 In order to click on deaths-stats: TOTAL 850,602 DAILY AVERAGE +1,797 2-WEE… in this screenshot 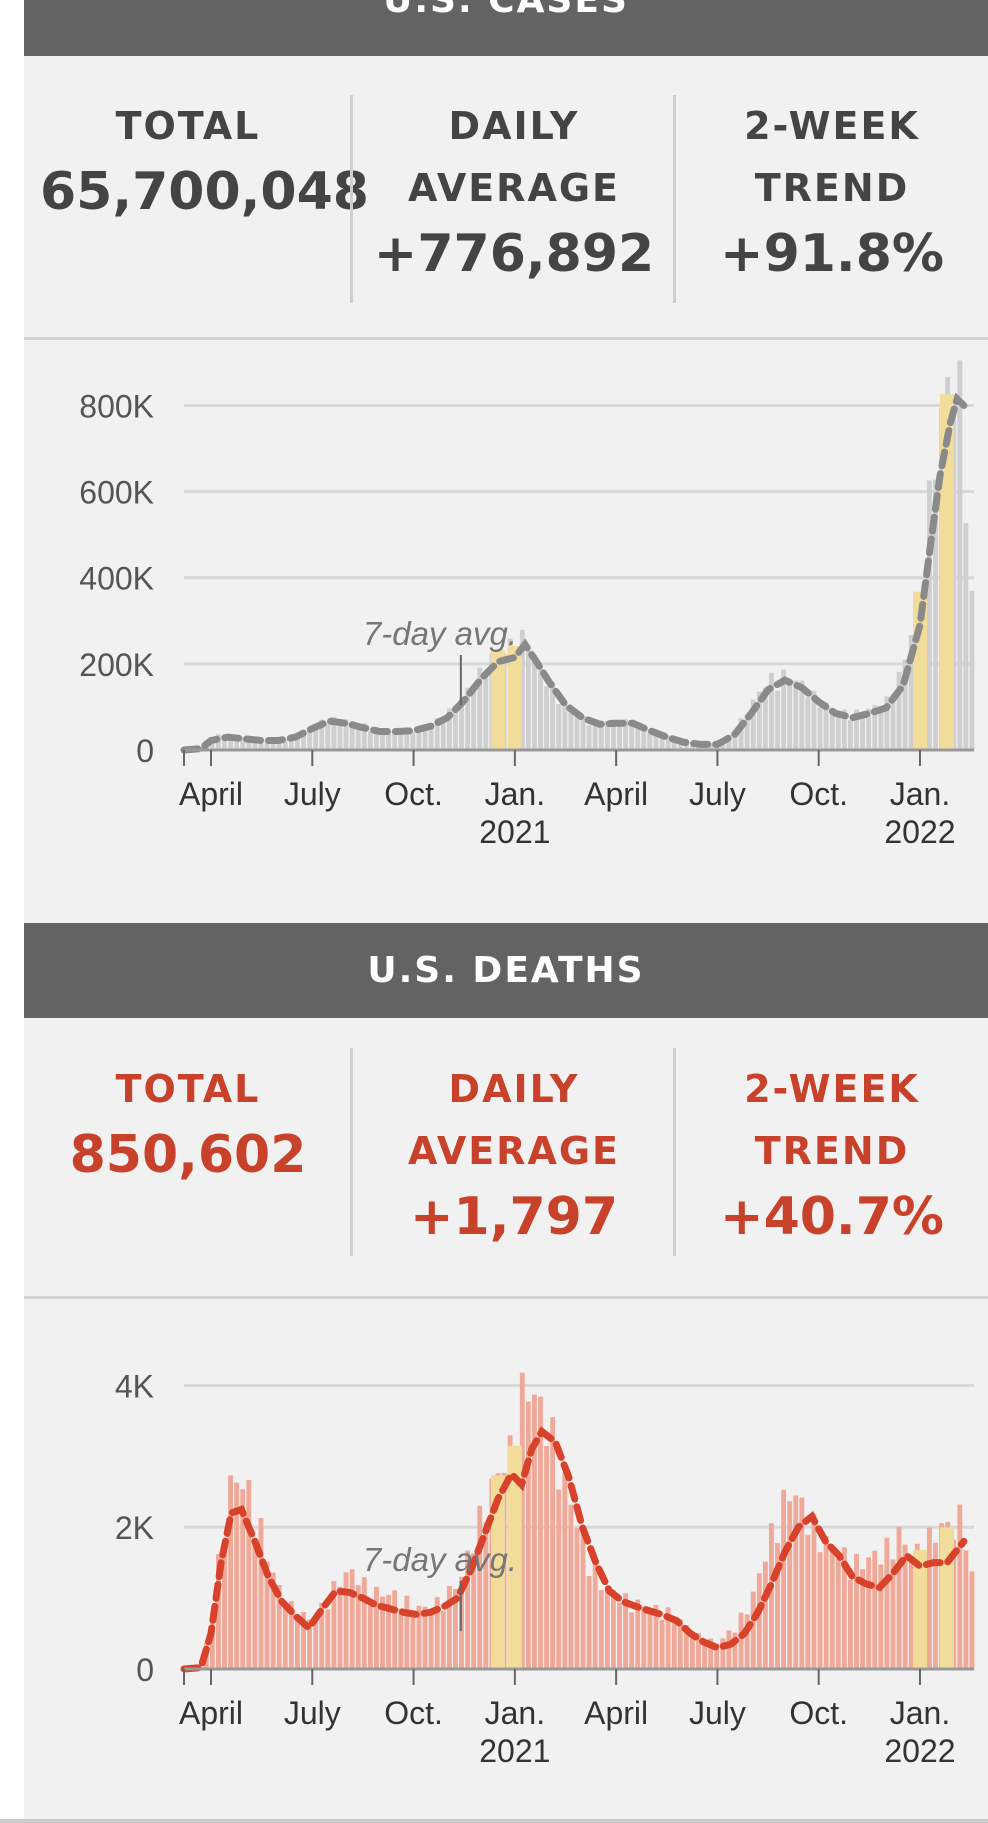, I will do `click(506, 1160)`.